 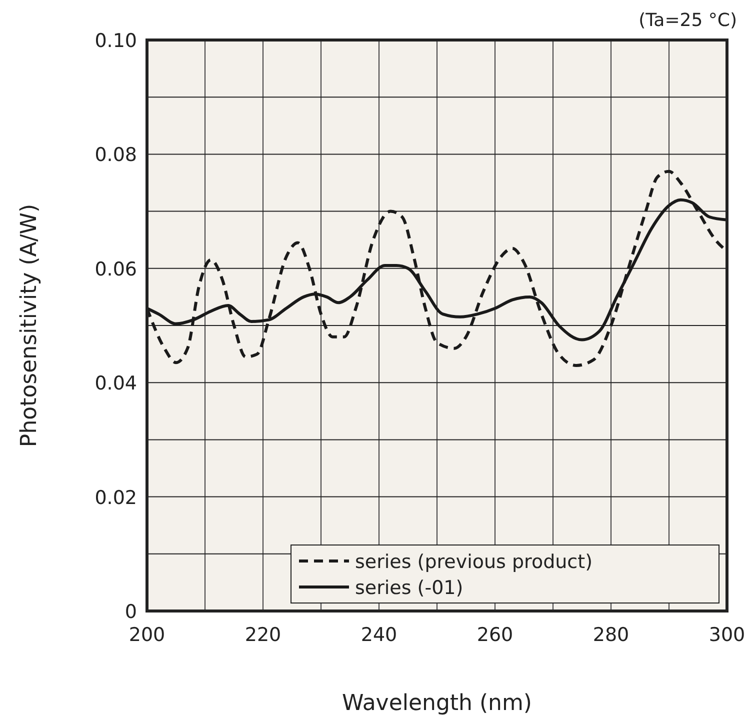 What do you see at coordinates (473, 562) in the screenshot?
I see `legend-label: series (previous product)` at bounding box center [473, 562].